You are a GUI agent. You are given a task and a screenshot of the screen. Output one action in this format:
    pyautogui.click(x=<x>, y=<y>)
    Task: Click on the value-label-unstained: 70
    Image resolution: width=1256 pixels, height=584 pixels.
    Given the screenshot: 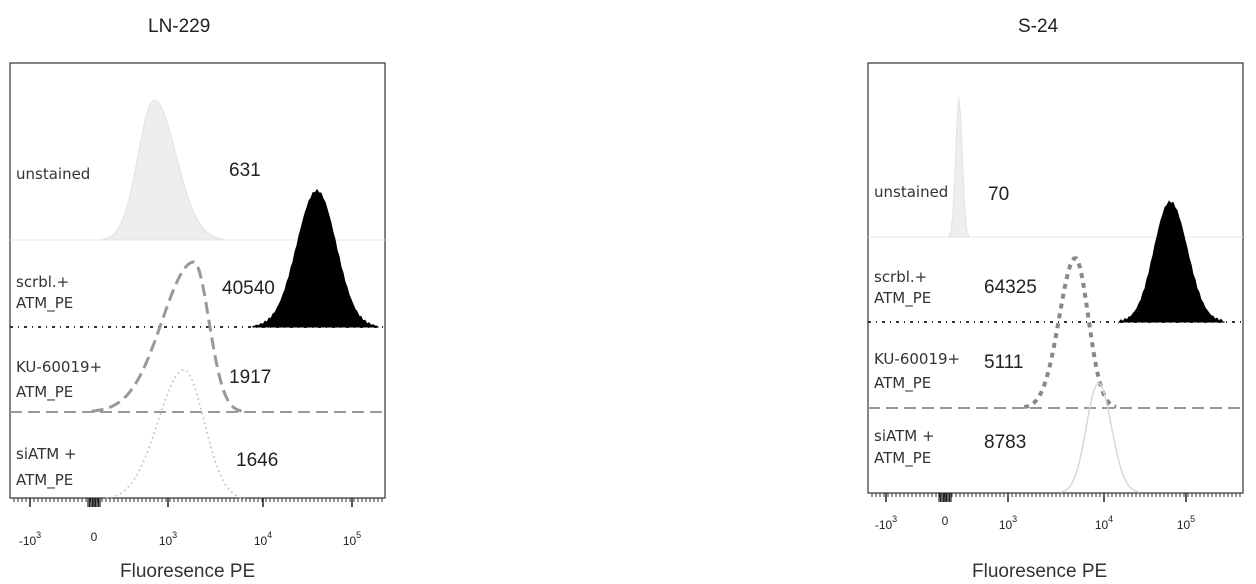 What is the action you would take?
    pyautogui.click(x=999, y=194)
    